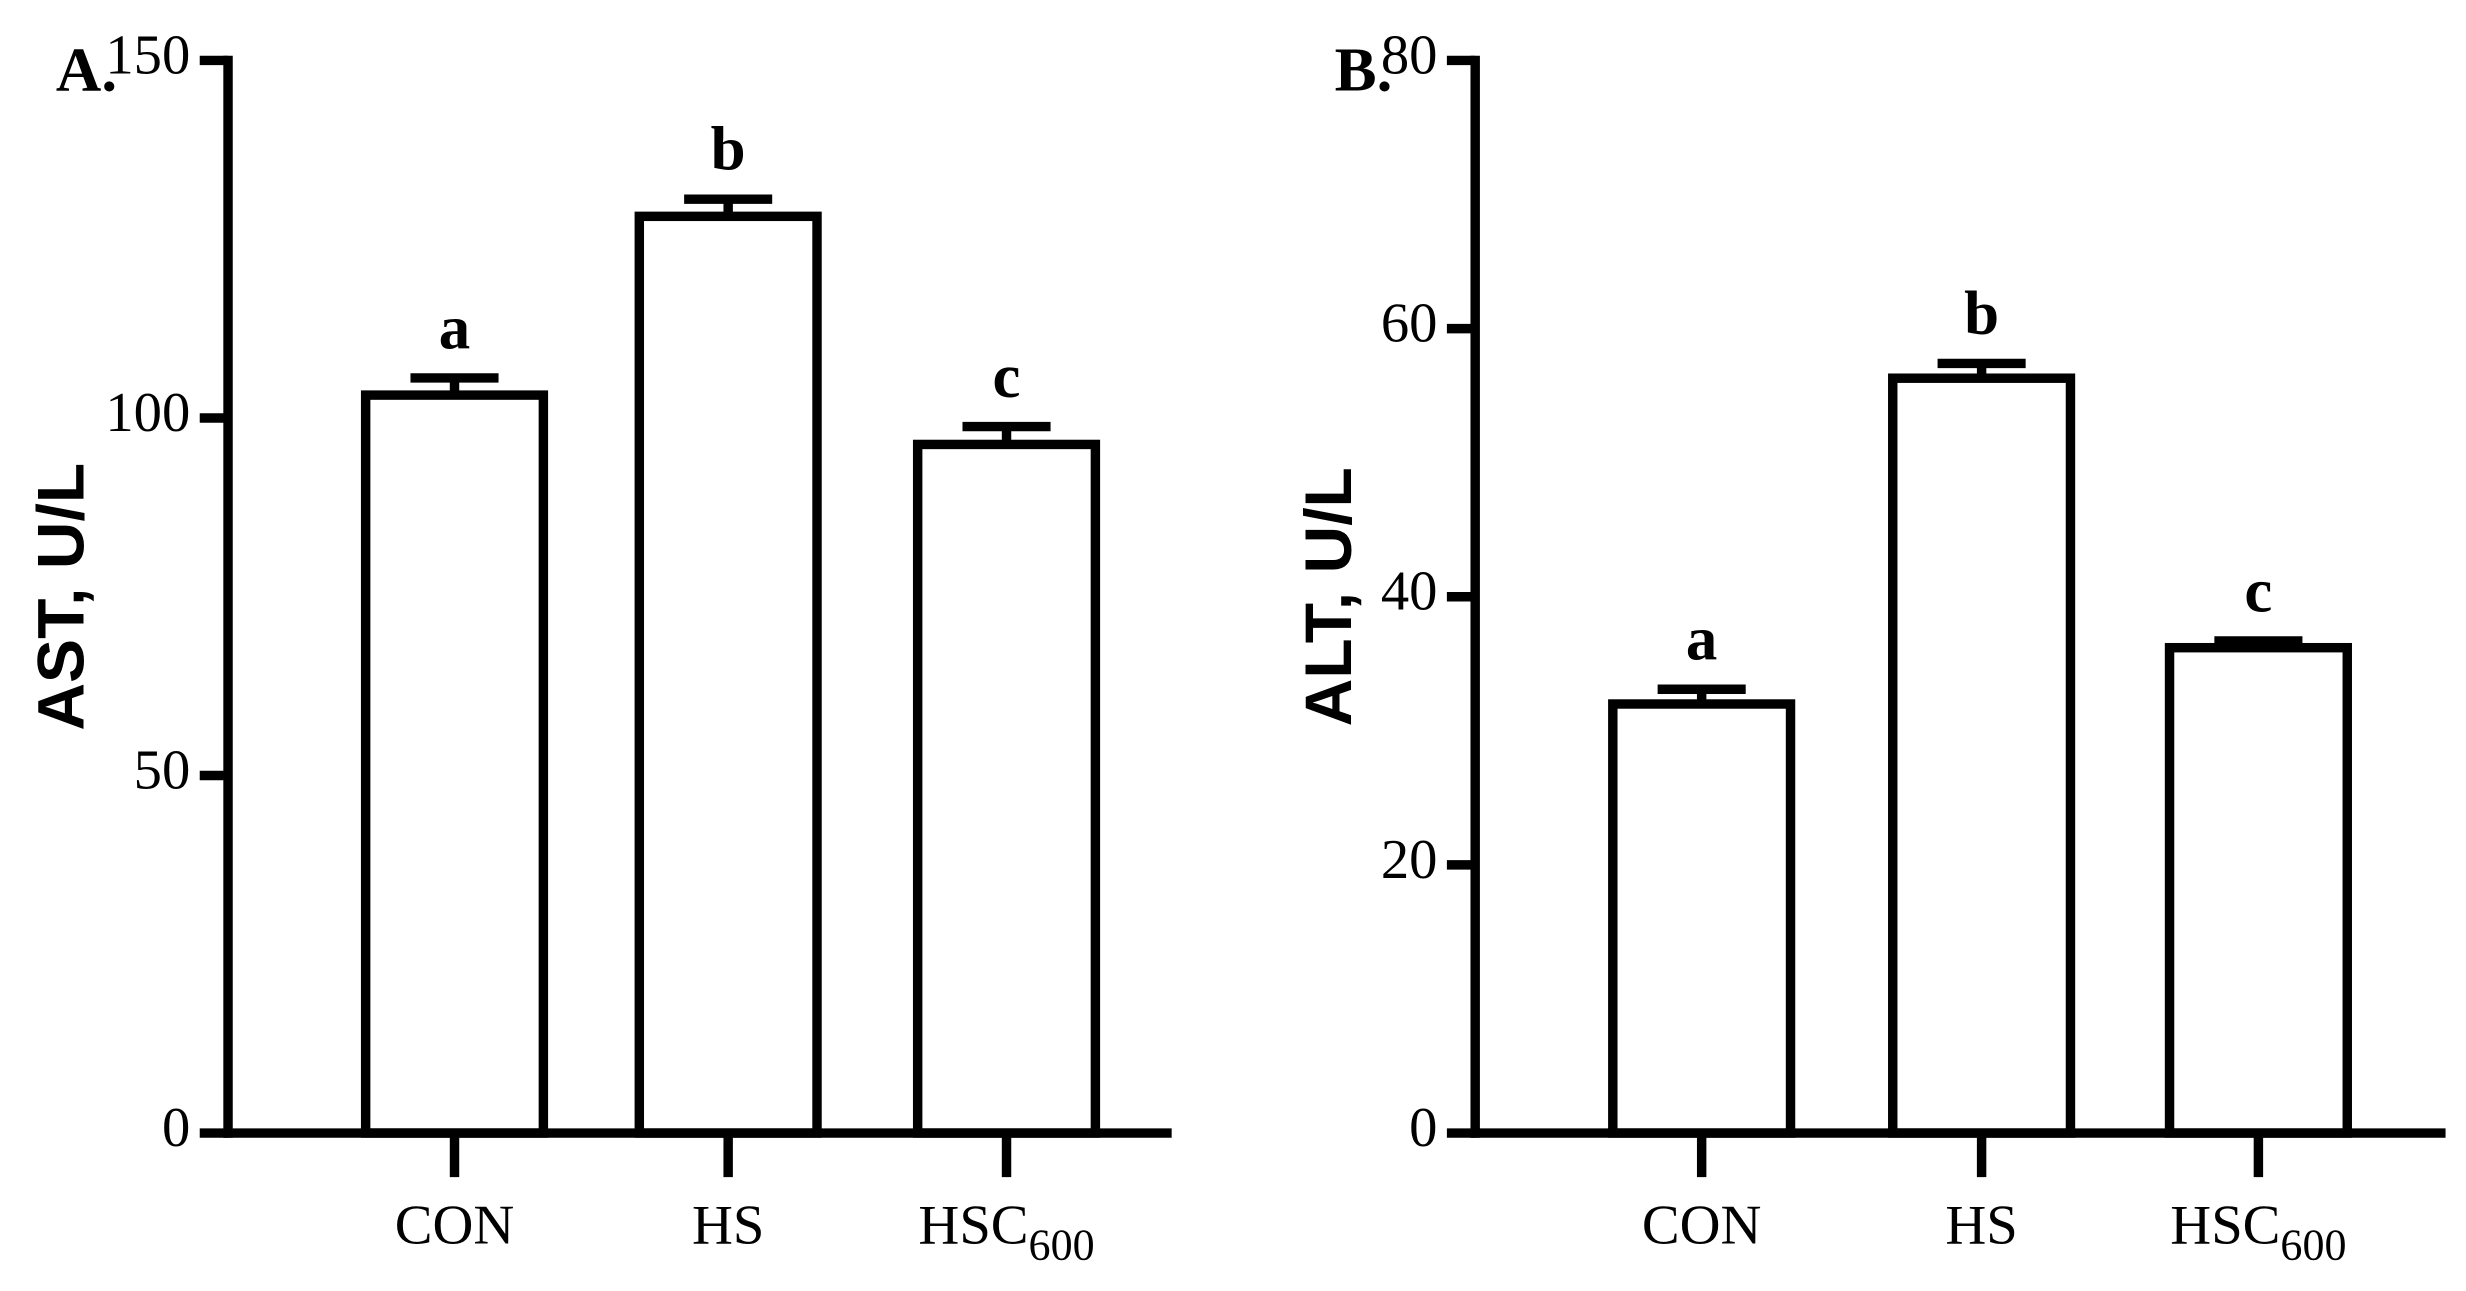 The width and height of the screenshot is (2466, 1291). What do you see at coordinates (162, 770) in the screenshot?
I see `y-tick-label: 50` at bounding box center [162, 770].